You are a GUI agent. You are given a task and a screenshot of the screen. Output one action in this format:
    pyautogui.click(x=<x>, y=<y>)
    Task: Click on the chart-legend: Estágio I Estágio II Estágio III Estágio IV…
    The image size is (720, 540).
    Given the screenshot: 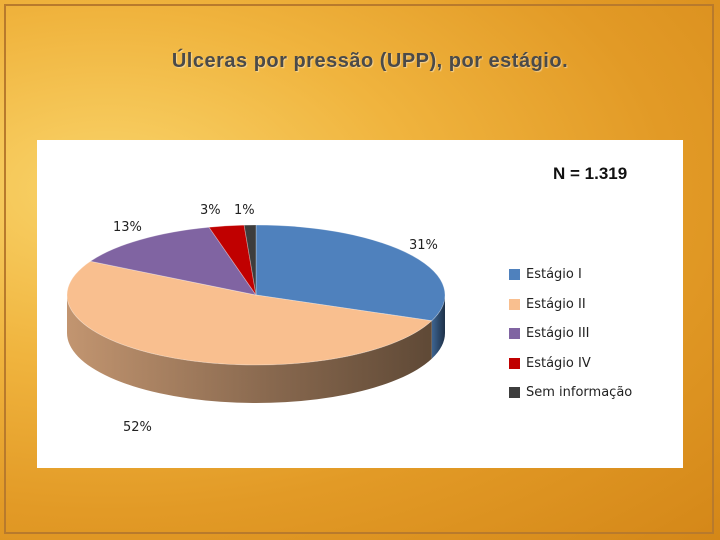 What is the action you would take?
    pyautogui.click(x=570, y=334)
    